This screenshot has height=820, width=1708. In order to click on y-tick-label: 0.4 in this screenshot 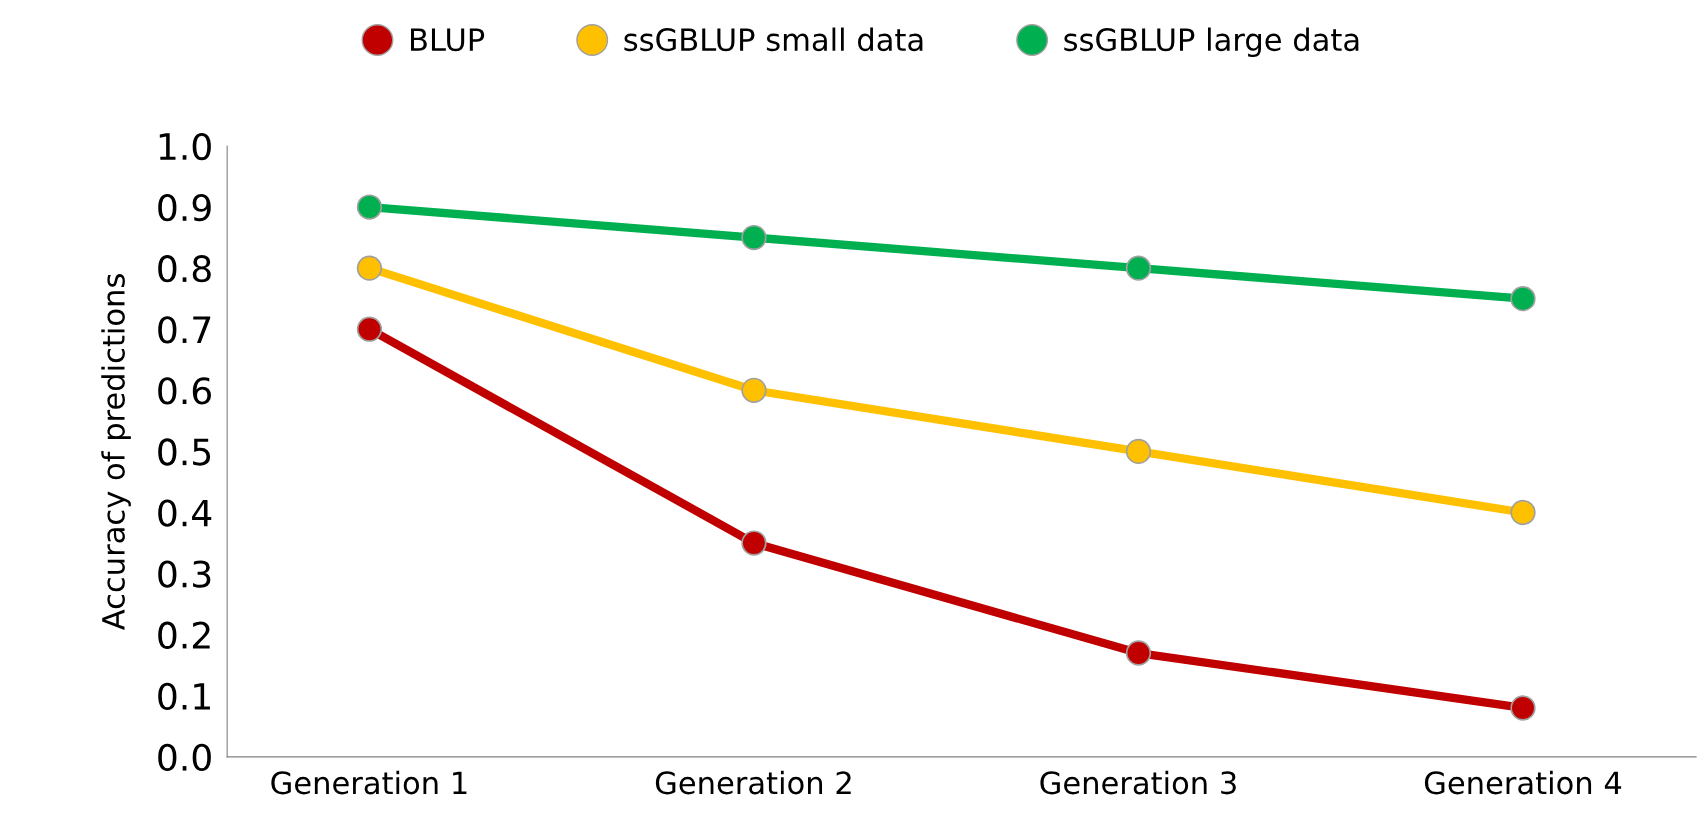, I will do `click(185, 513)`.